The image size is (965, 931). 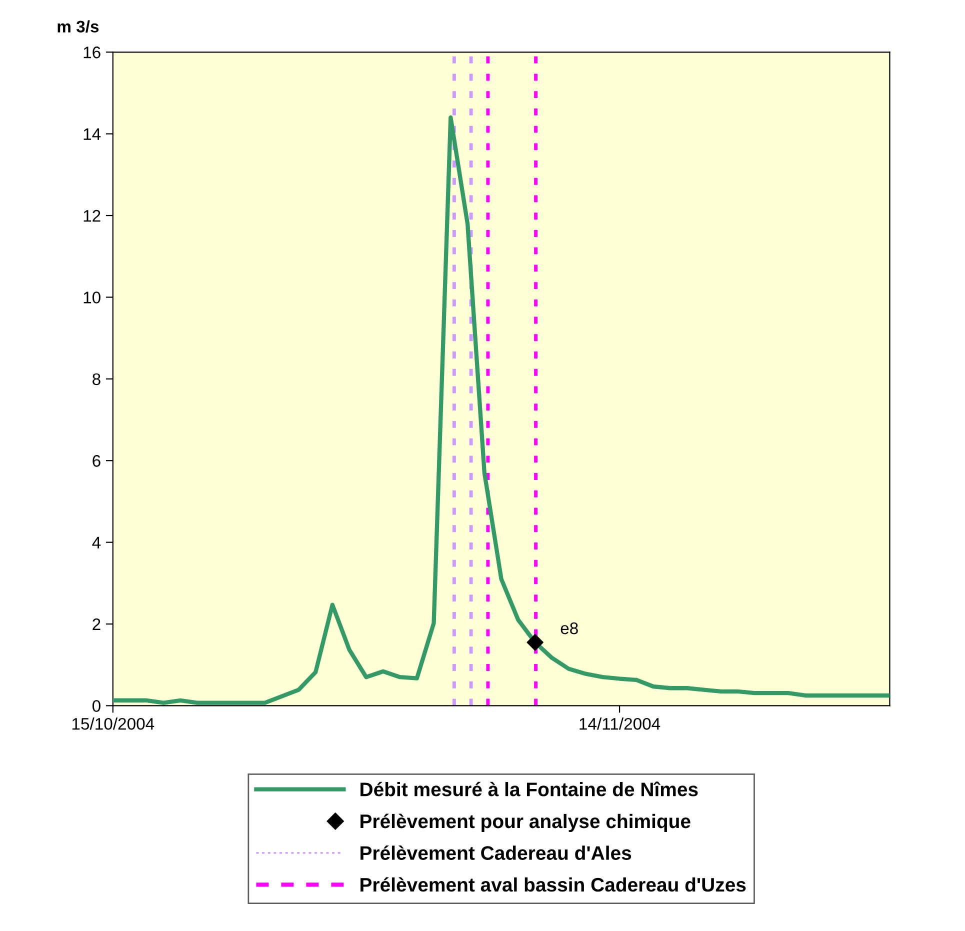 I want to click on y-tick-label: 6, so click(x=96, y=461).